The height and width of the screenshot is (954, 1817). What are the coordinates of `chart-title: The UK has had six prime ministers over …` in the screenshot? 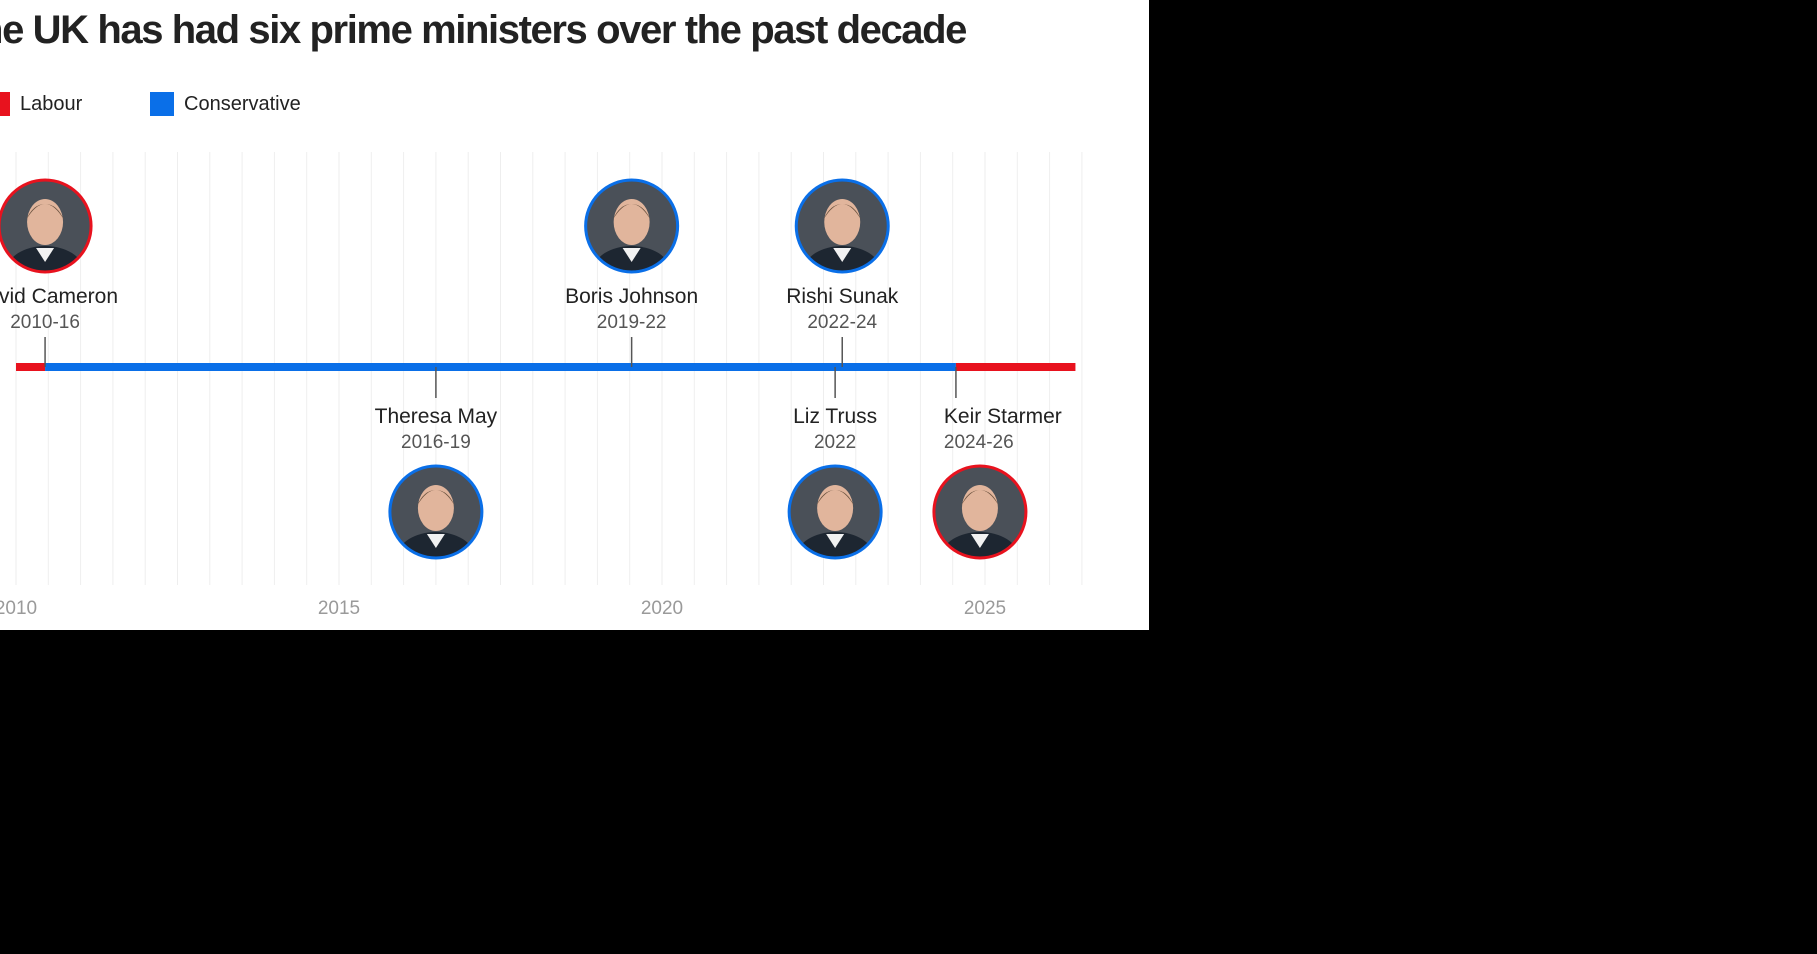 It's located at (483, 30).